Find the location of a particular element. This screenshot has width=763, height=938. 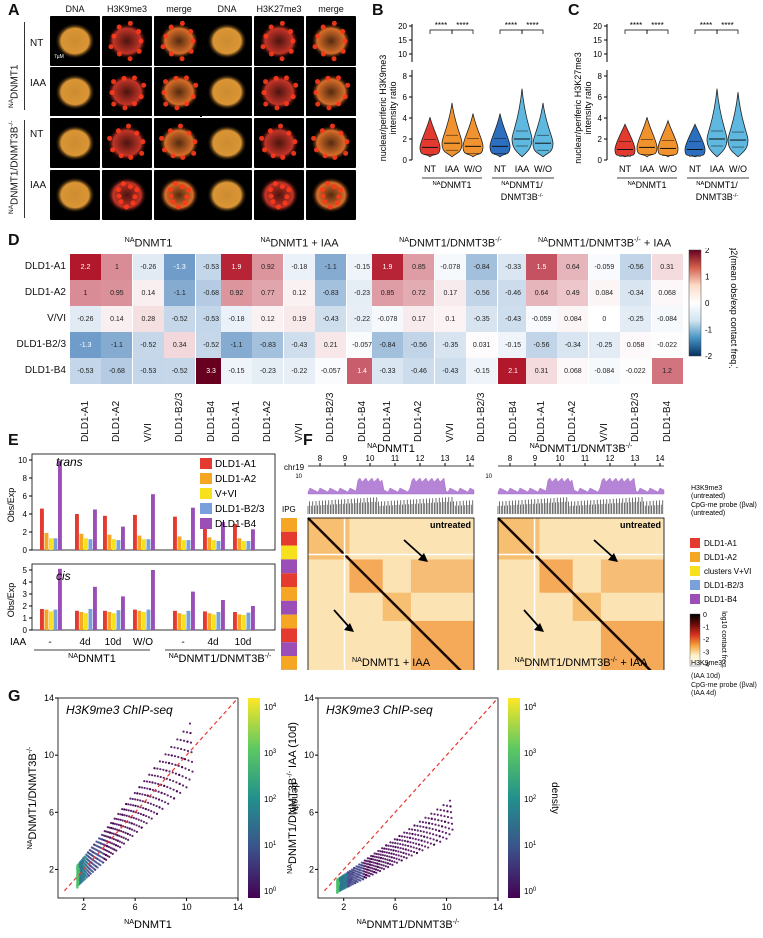

density-tick: 102 is located at coordinates (530, 799).